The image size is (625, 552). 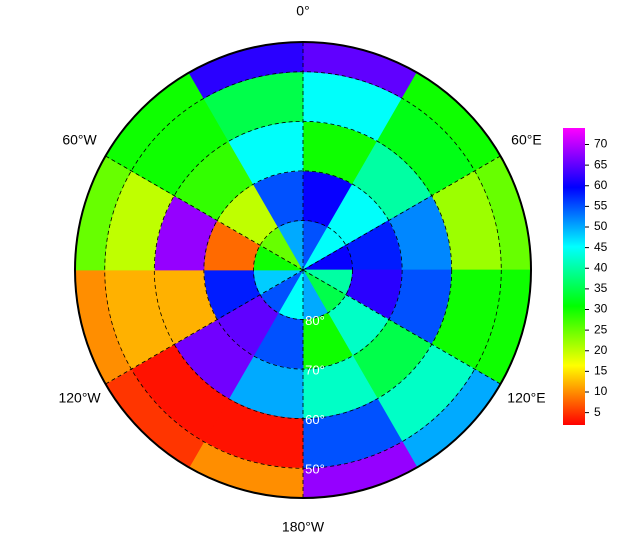 What do you see at coordinates (526, 398) in the screenshot?
I see `longitude-label: 120°E` at bounding box center [526, 398].